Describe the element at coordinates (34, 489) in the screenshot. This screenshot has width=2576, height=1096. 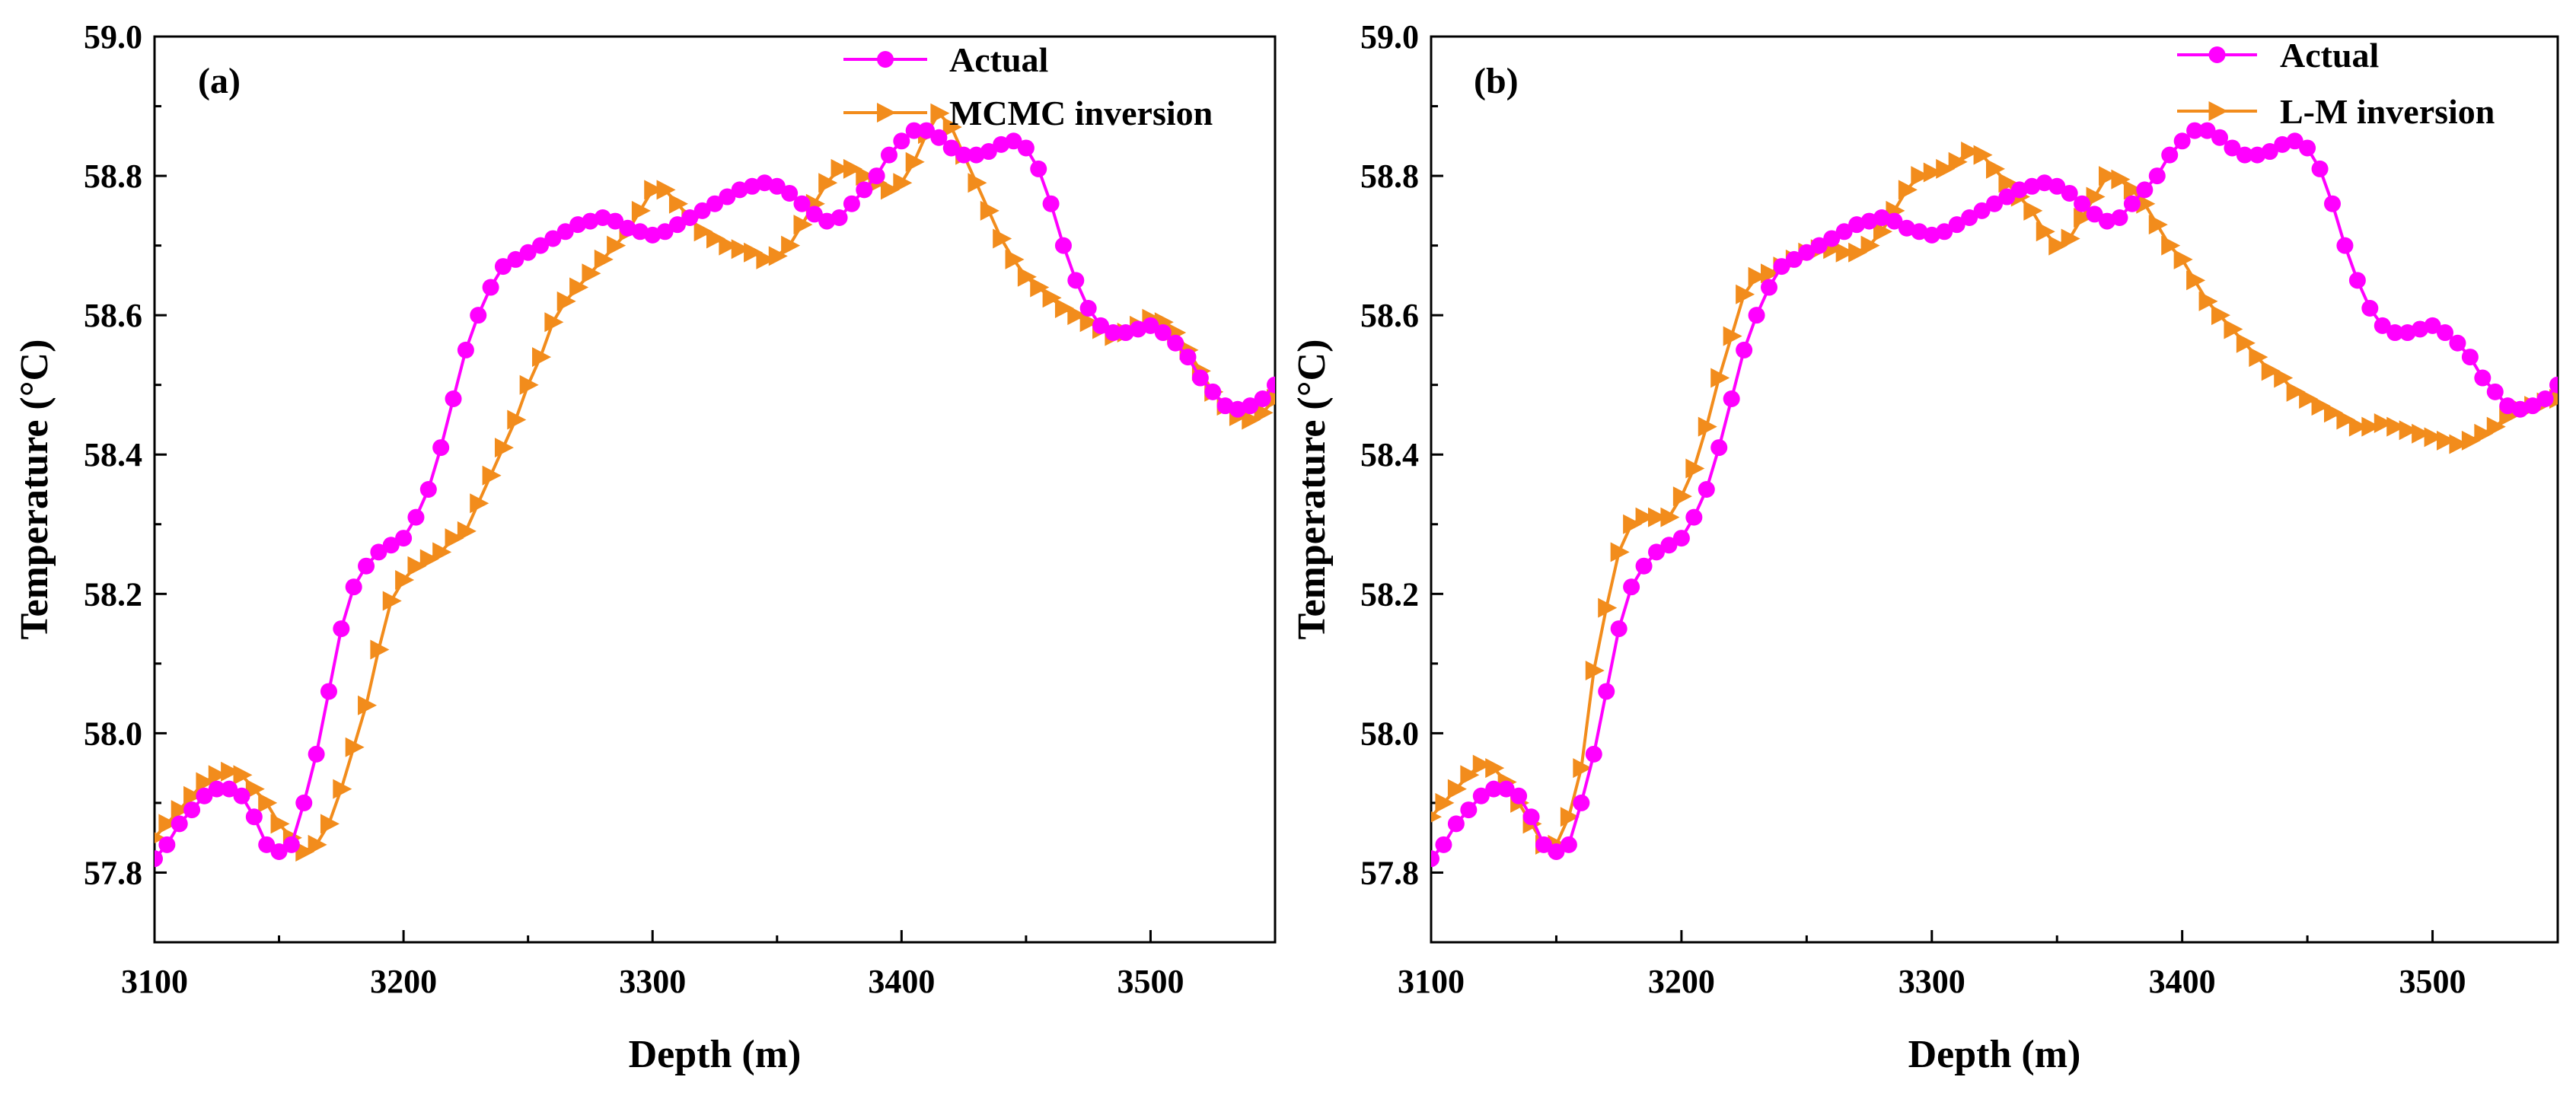
I see `y-axis-title: Temperature (°C)` at that location.